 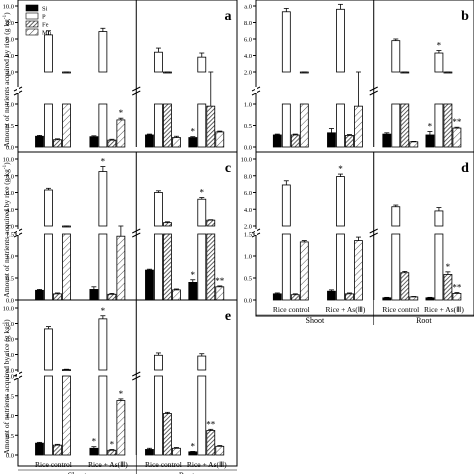 What do you see at coordinates (207, 464) in the screenshot?
I see `category-label: Rice + As(Ⅲ)` at bounding box center [207, 464].